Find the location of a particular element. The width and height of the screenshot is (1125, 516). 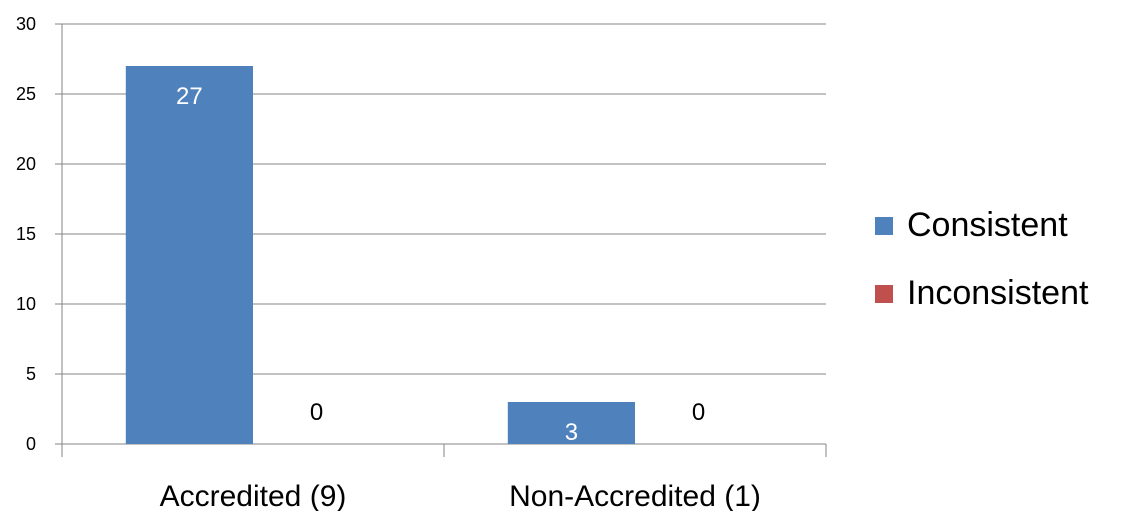

y-tick-label: 15 is located at coordinates (26, 234).